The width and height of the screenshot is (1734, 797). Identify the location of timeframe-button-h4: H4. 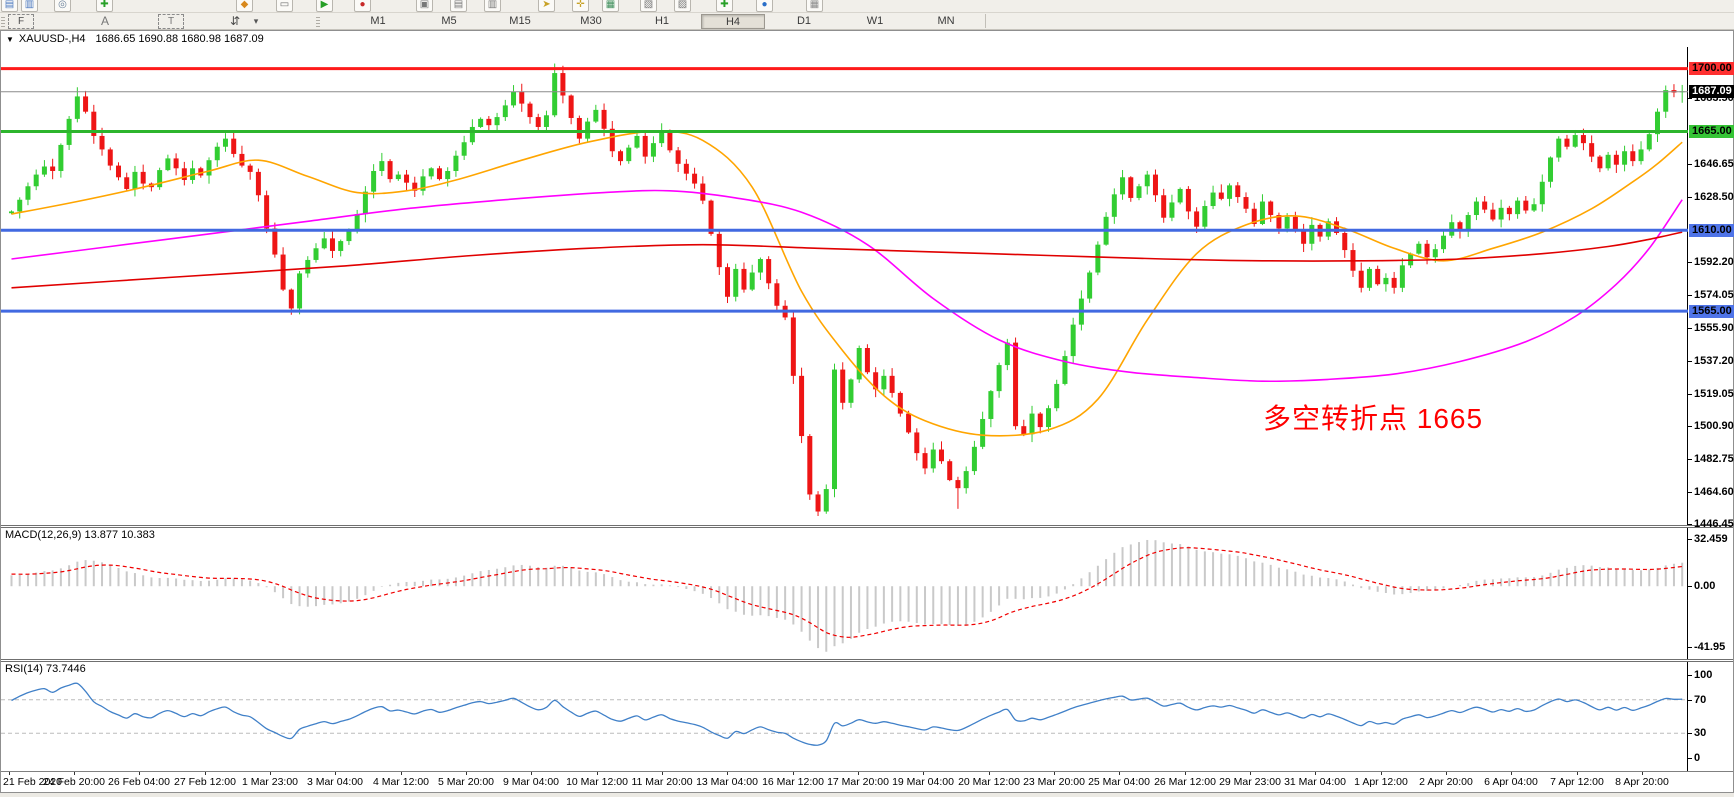
(733, 21).